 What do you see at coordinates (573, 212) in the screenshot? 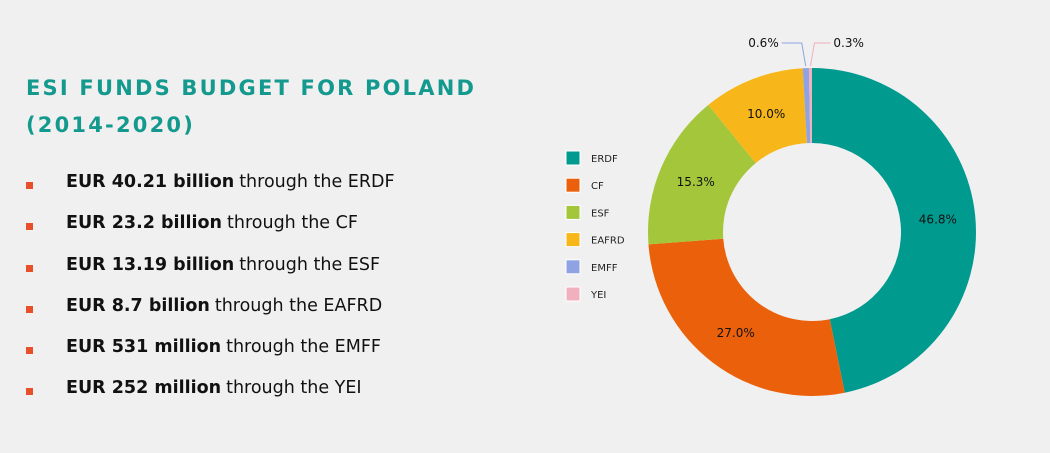
I see `legend-swatch-esf` at bounding box center [573, 212].